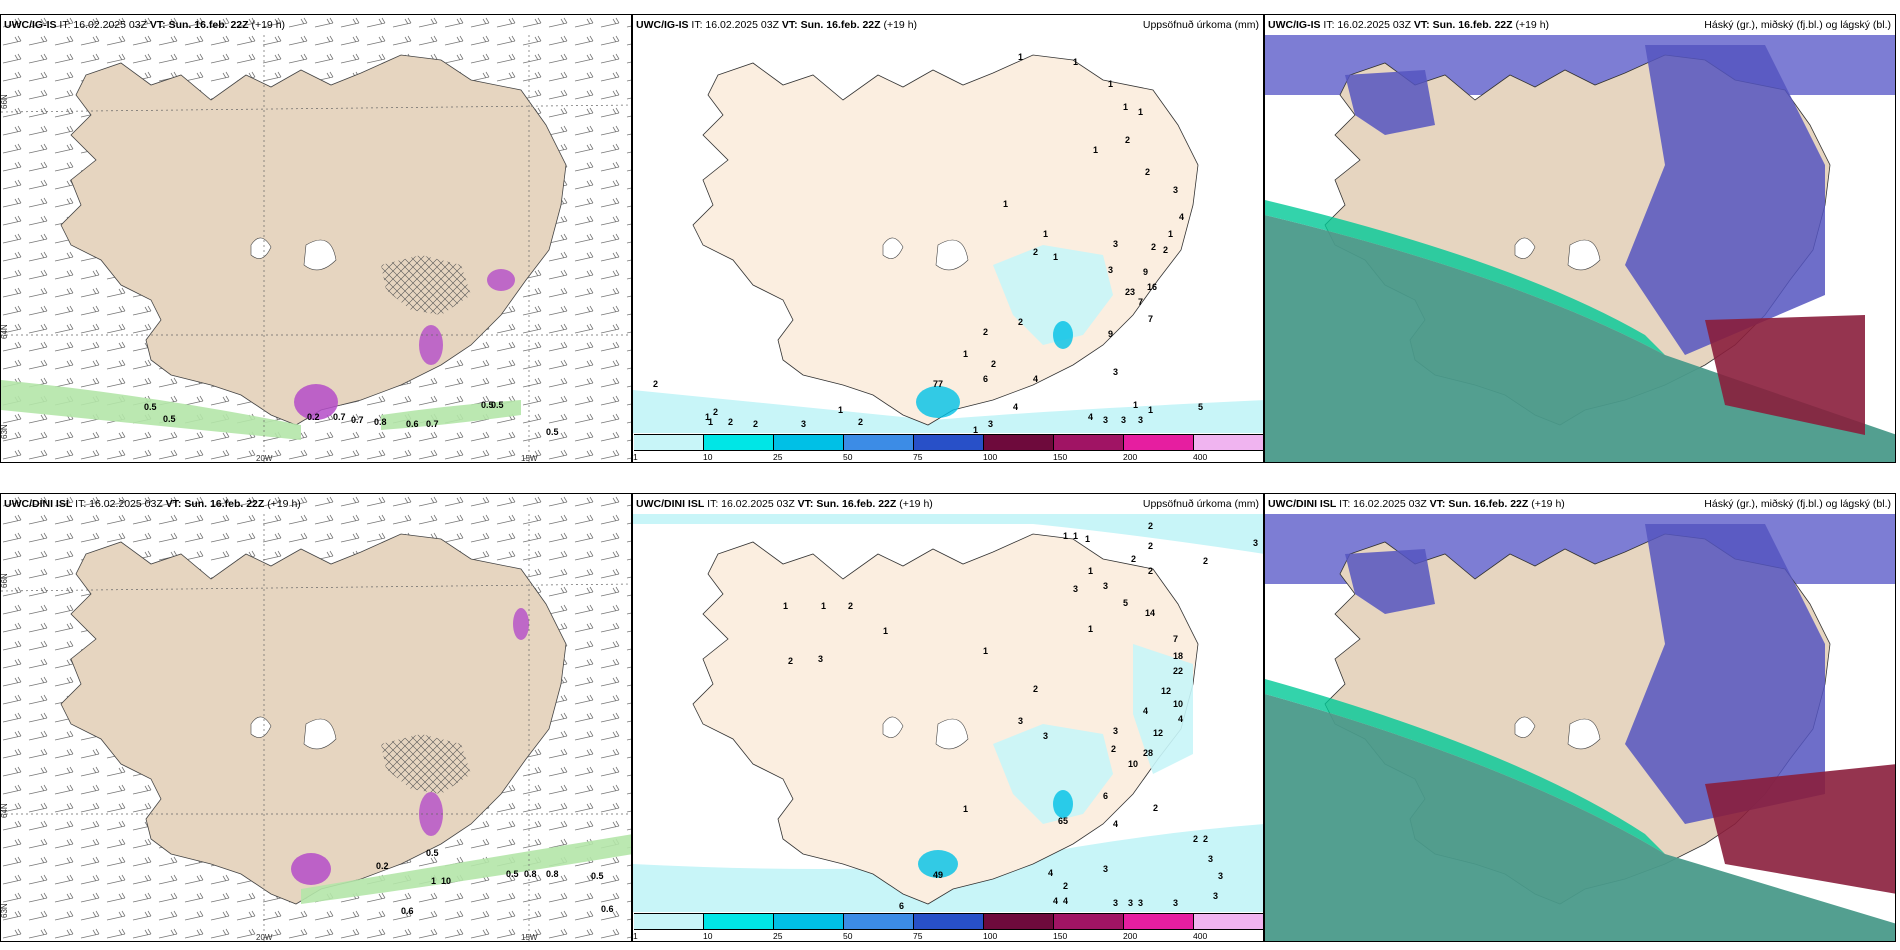  Describe the element at coordinates (670, 504) in the screenshot. I see `model-name: UWC/DINI ISL` at that location.